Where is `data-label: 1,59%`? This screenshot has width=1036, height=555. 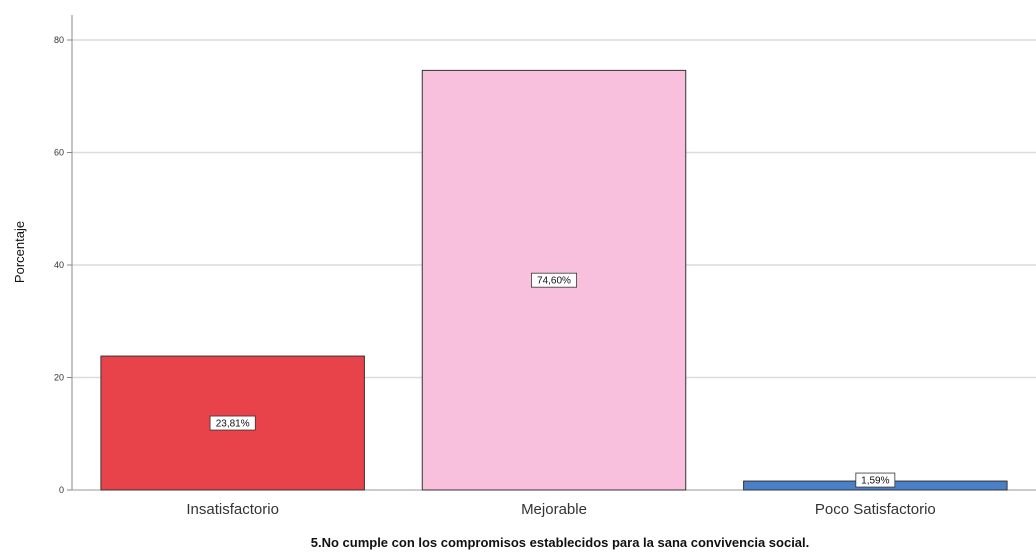
data-label: 1,59% is located at coordinates (875, 481).